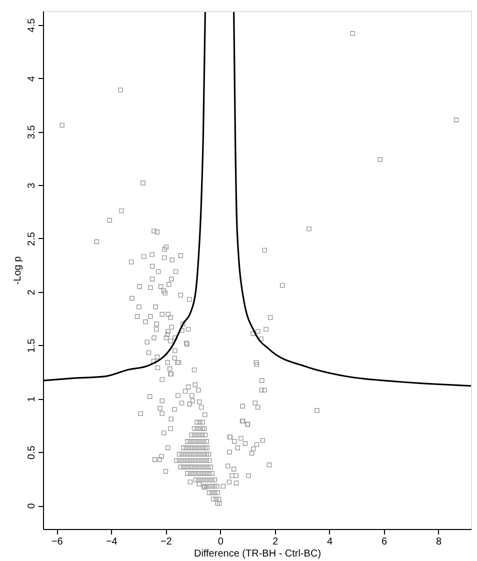 The height and width of the screenshot is (561, 477). Describe the element at coordinates (57, 542) in the screenshot. I see `x-tick-label: −6` at that location.